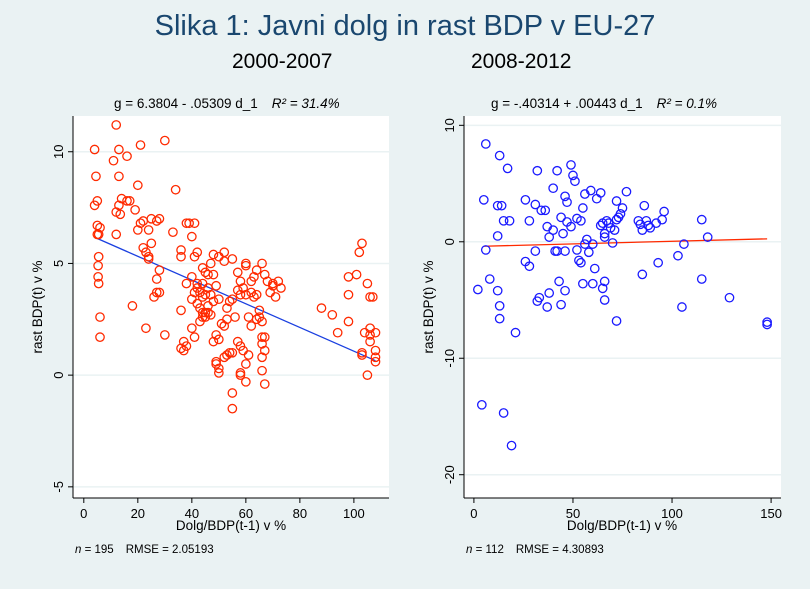  Describe the element at coordinates (449, 241) in the screenshot. I see `right-y-tick-label: 0` at that location.